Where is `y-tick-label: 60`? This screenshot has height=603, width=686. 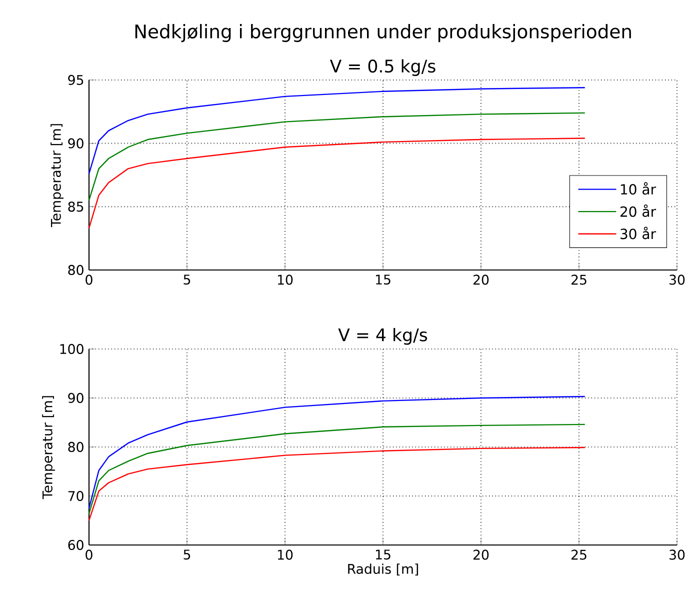
y-tick-label: 60 is located at coordinates (76, 545).